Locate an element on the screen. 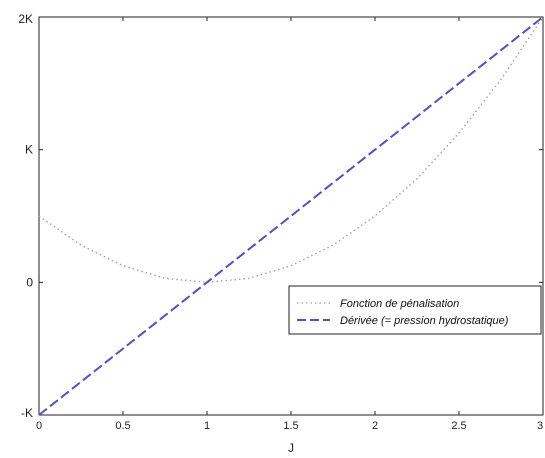  x-tick-label: 1.5 is located at coordinates (290, 426).